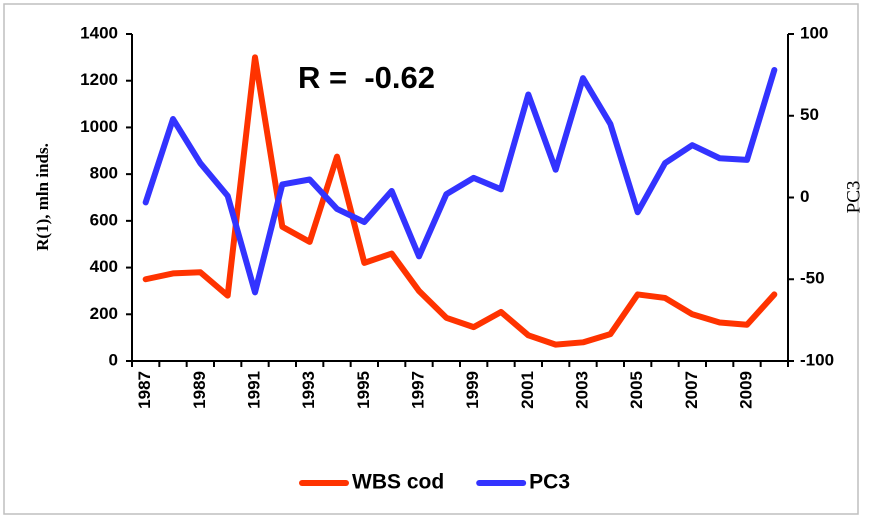 This screenshot has height=519, width=873. Describe the element at coordinates (636, 390) in the screenshot. I see `x-tick-label: 2005` at that location.